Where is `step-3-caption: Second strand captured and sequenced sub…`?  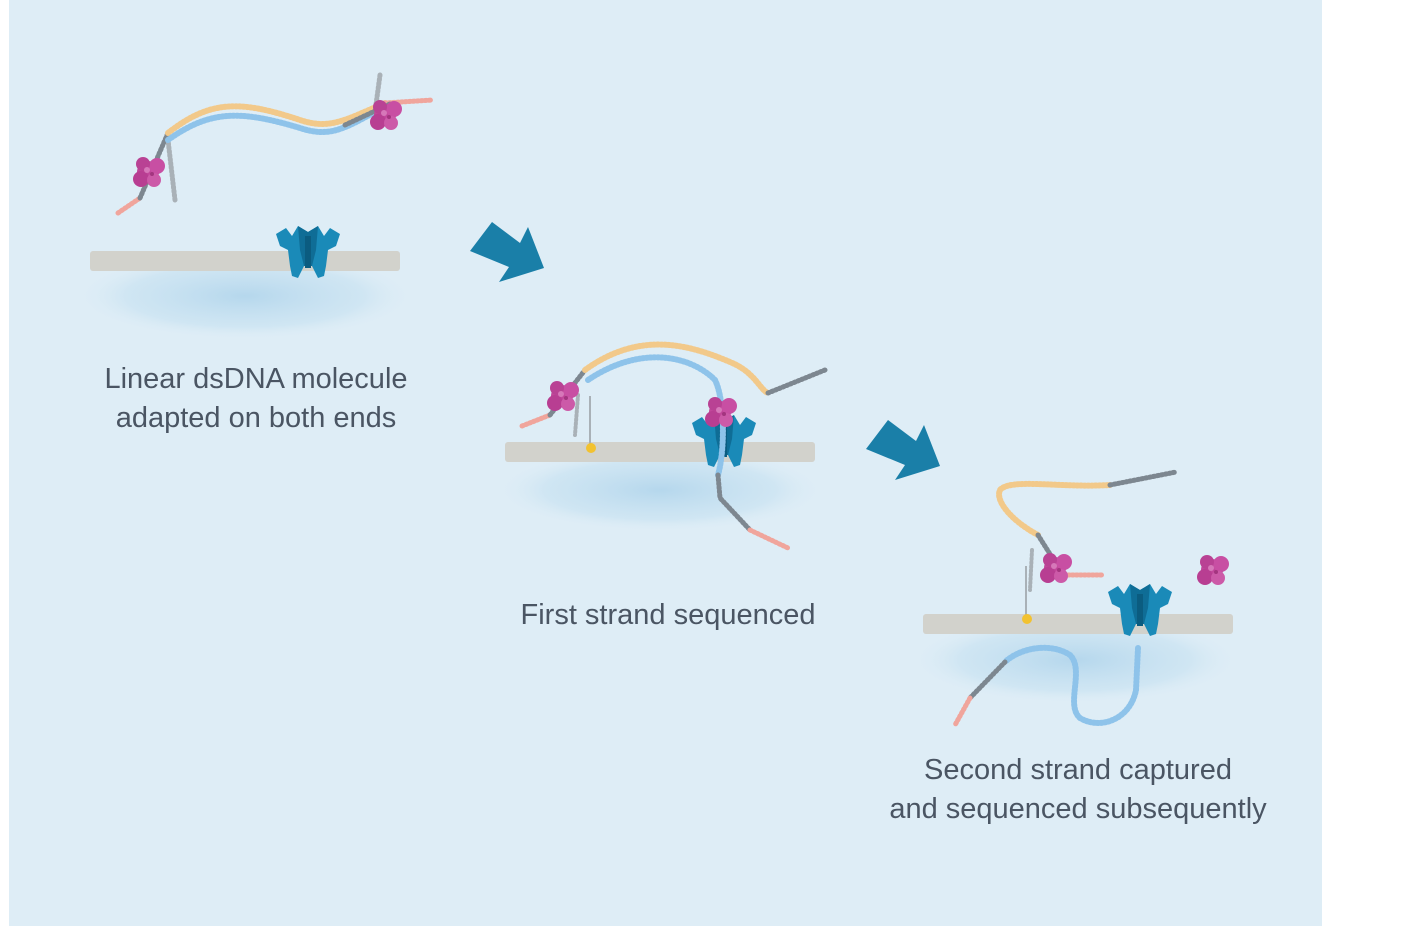 step-3-caption: Second strand captured and sequenced sub… is located at coordinates (1078, 789).